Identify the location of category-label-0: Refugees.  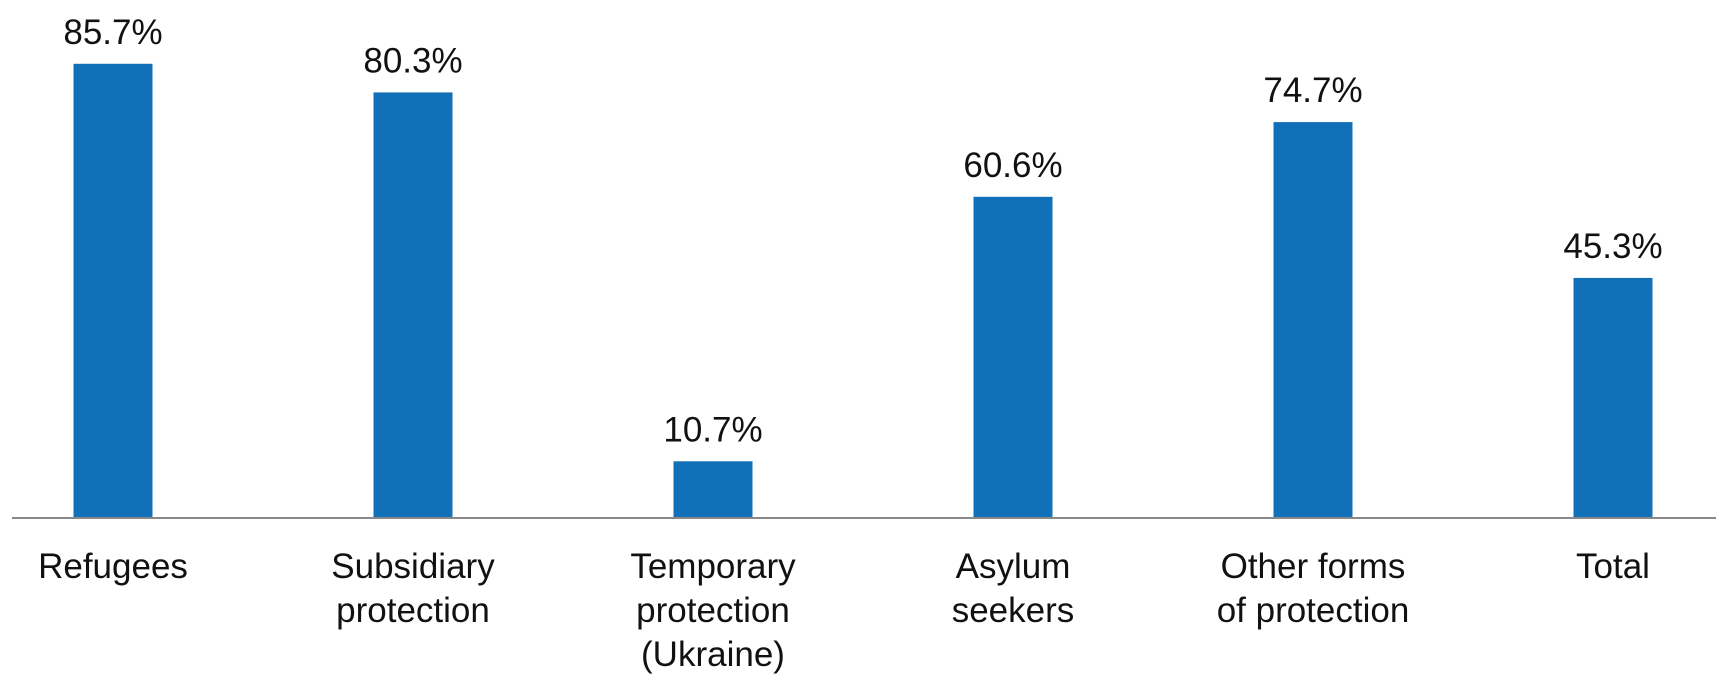
(113, 566).